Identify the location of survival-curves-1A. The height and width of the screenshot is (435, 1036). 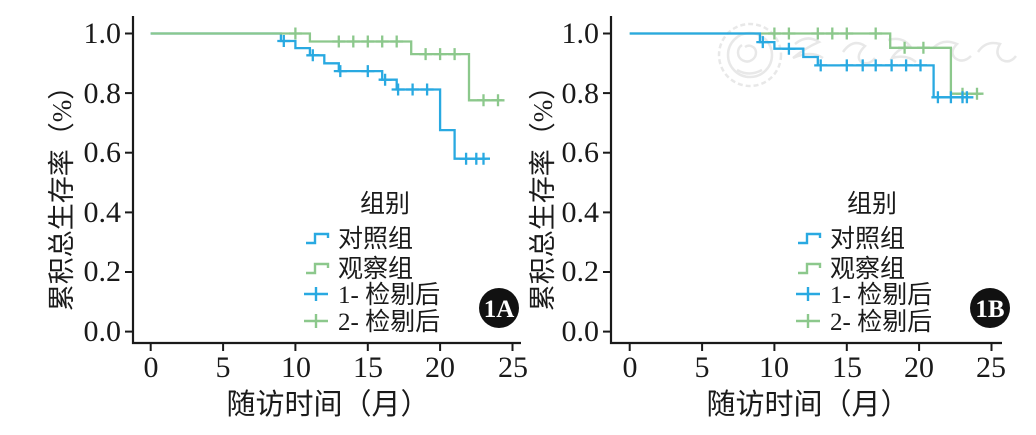
(327, 96).